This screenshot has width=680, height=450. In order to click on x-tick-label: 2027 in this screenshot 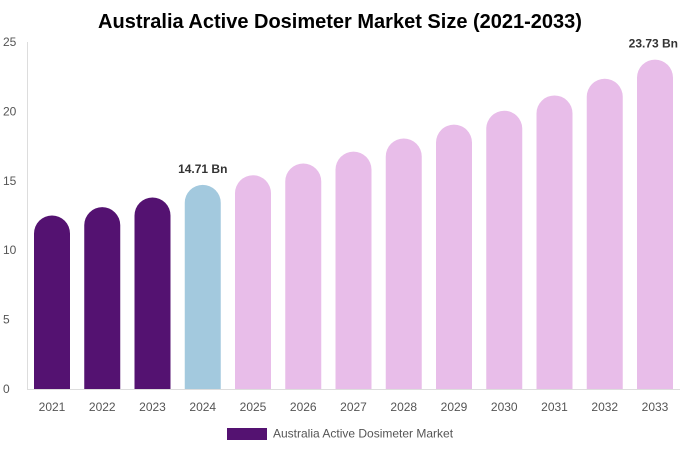, I will do `click(353, 407)`.